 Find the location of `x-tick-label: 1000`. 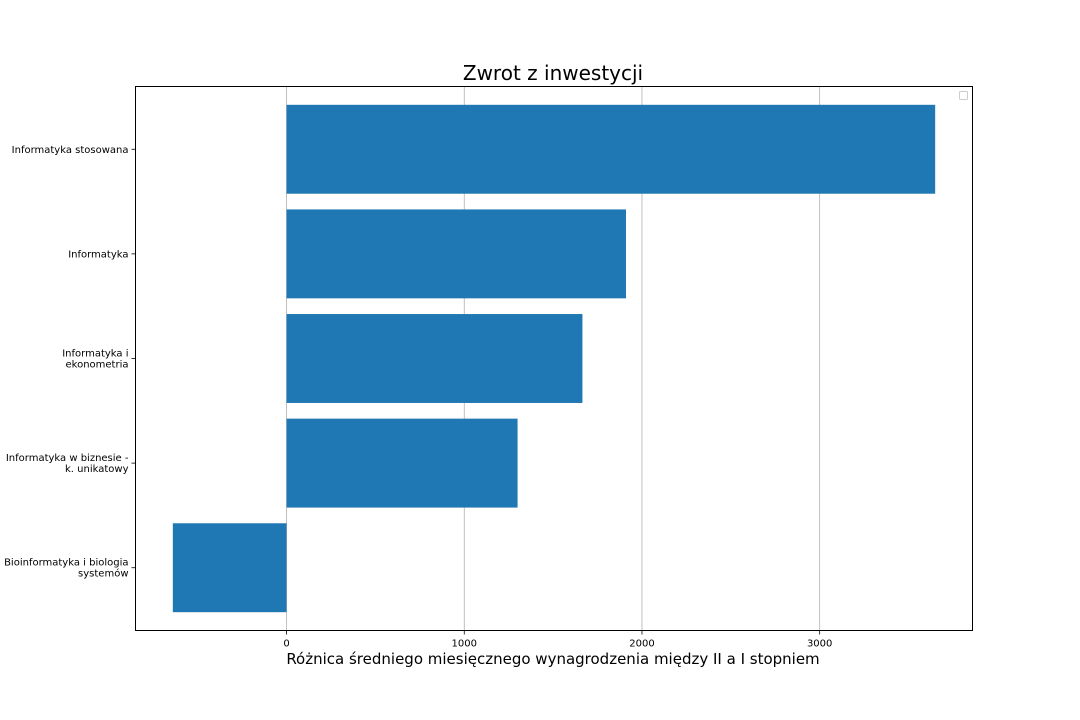

x-tick-label: 1000 is located at coordinates (464, 644).